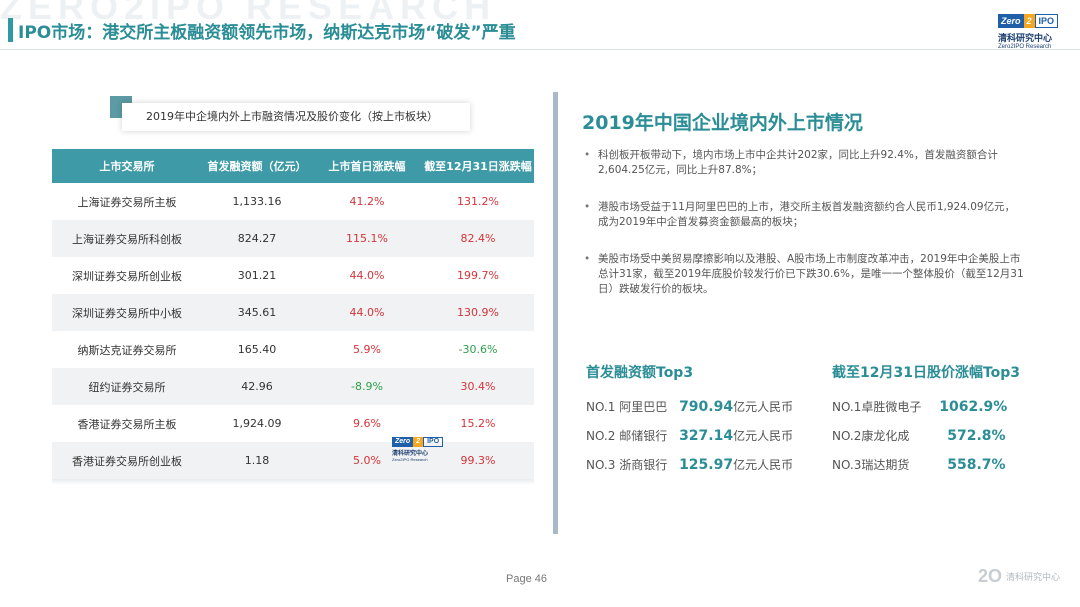  What do you see at coordinates (257, 349) in the screenshot?
I see `cell-amount: 165.40` at bounding box center [257, 349].